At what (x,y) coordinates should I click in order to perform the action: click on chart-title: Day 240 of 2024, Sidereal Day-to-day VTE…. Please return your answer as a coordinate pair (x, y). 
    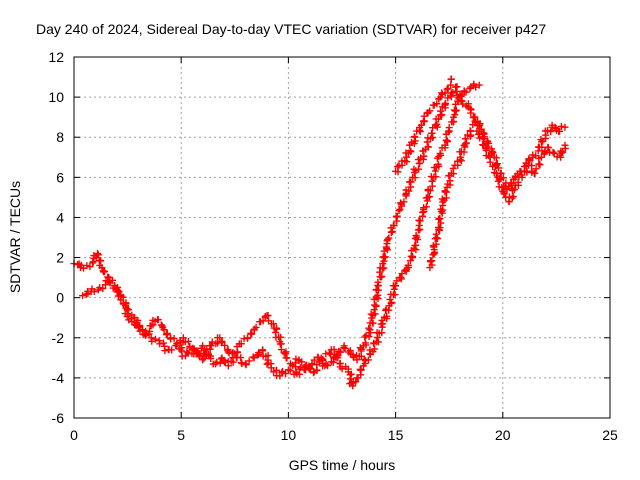
    Looking at the image, I should click on (291, 29).